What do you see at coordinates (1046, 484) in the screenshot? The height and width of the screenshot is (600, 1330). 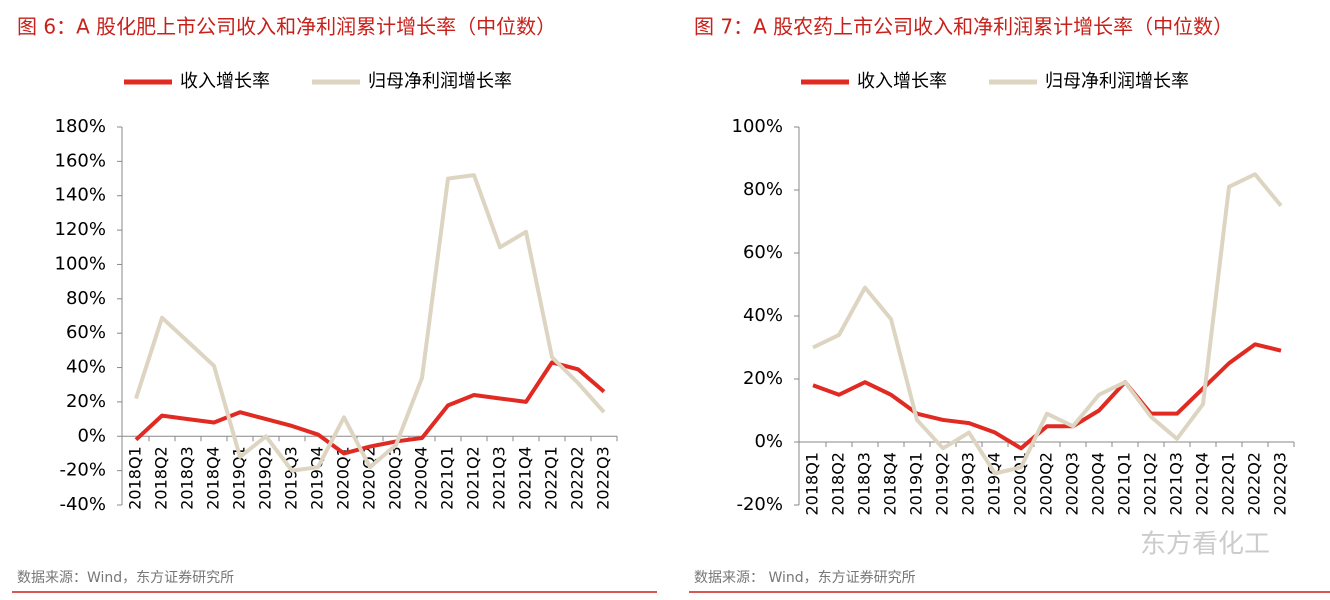 I see `x-tick-label: 2020Q2` at bounding box center [1046, 484].